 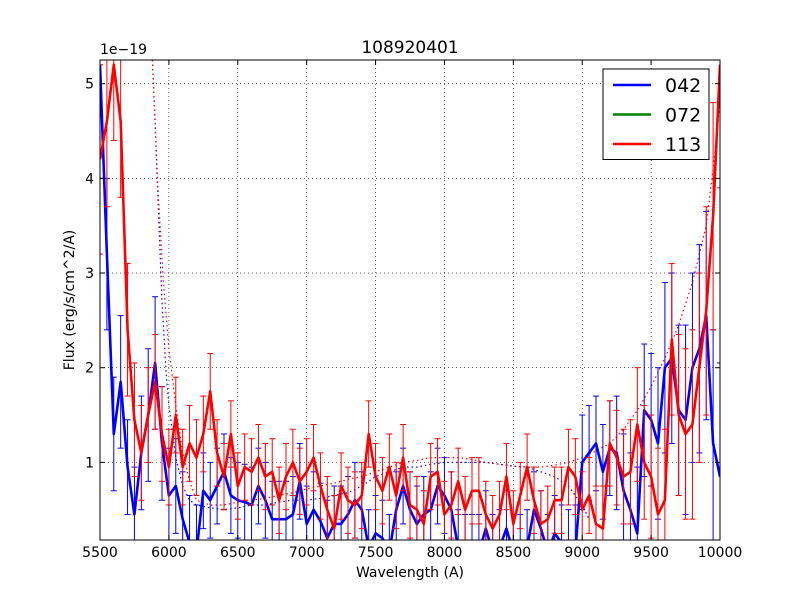 What do you see at coordinates (238, 553) in the screenshot?
I see `x-tick-label: 6500` at bounding box center [238, 553].